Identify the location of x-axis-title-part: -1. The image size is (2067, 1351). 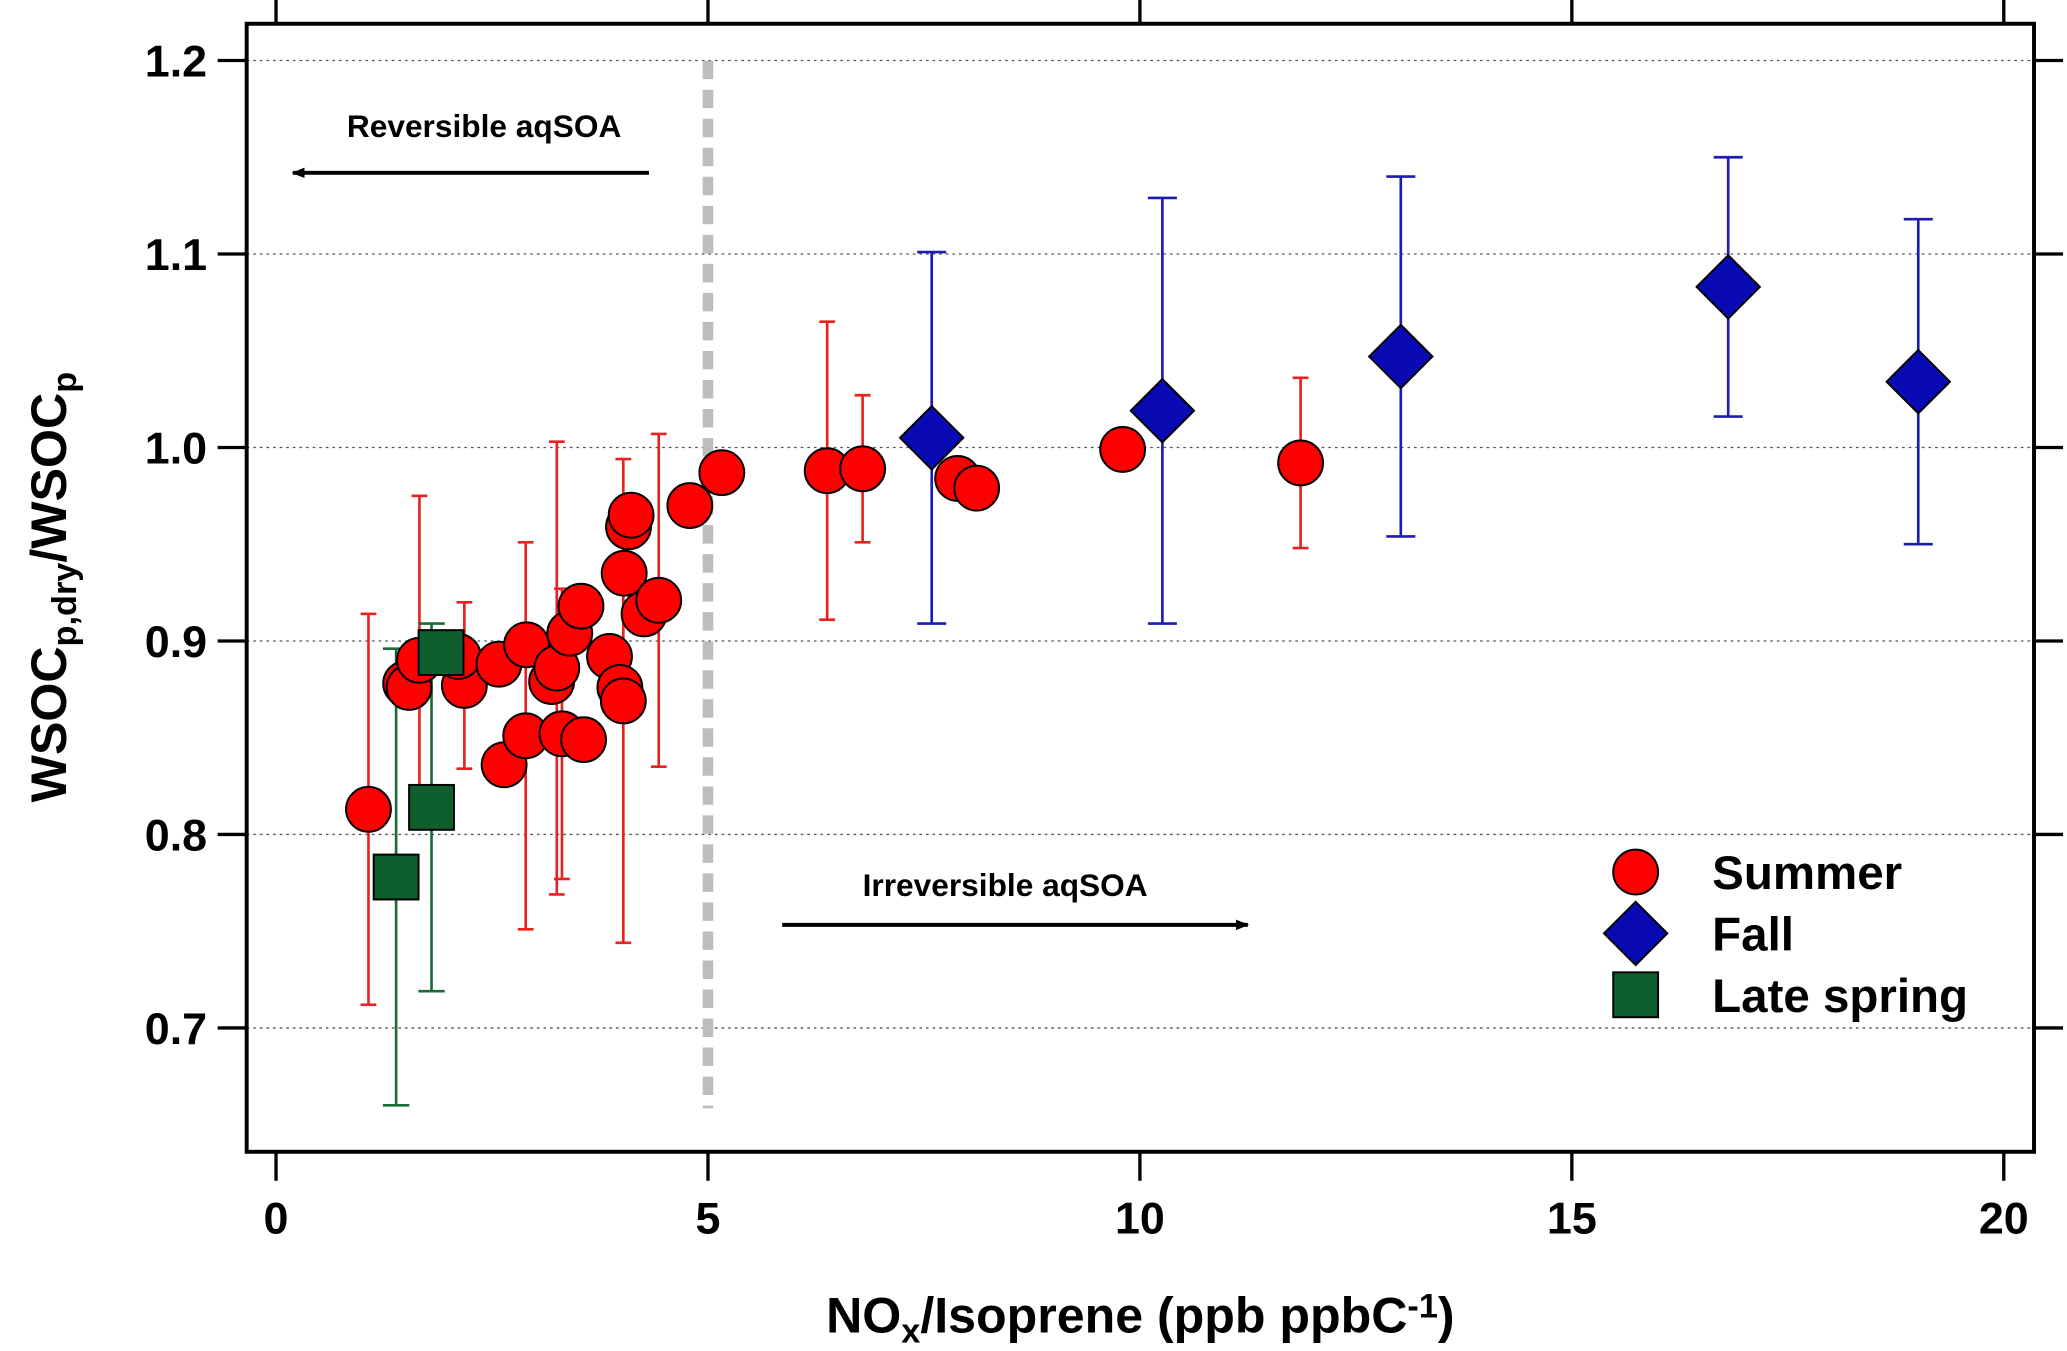
(1422, 1306).